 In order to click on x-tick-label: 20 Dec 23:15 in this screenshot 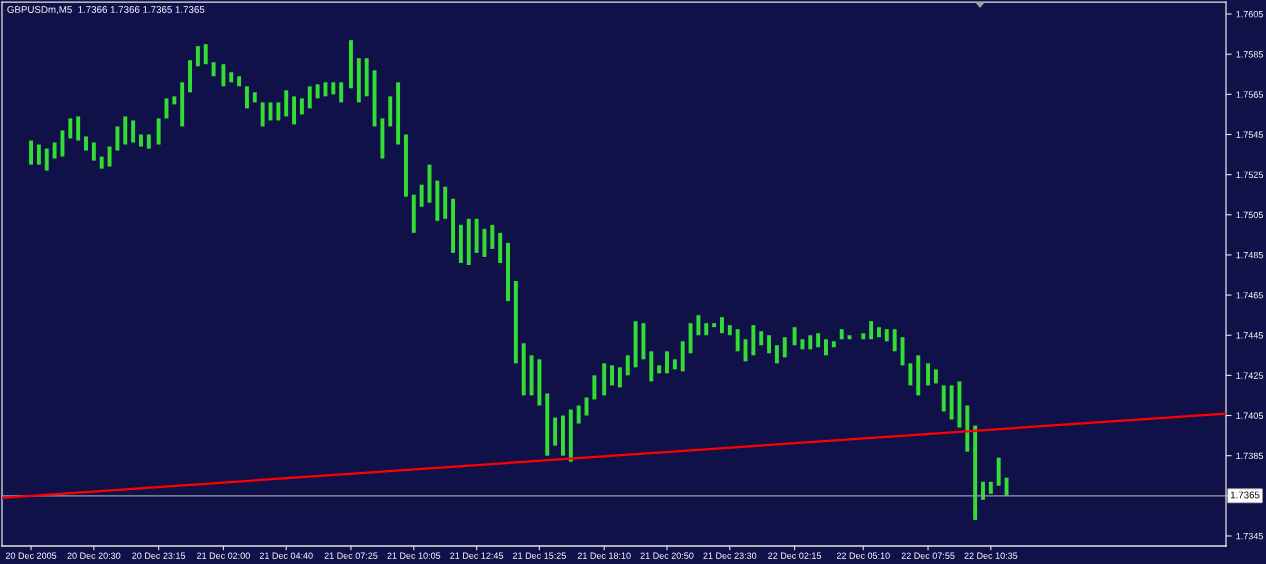, I will do `click(159, 555)`.